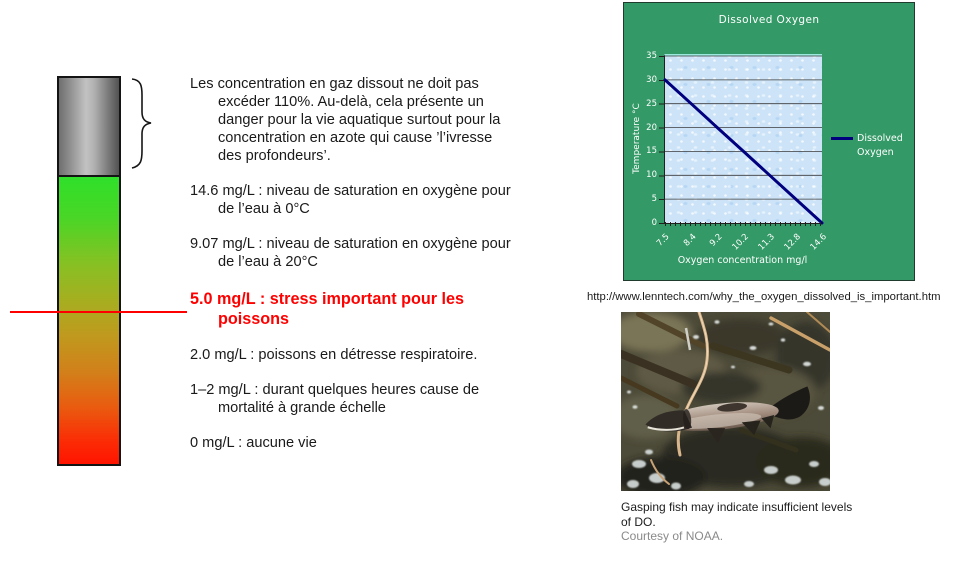  Describe the element at coordinates (672, 536) in the screenshot. I see `photo-credit: Courtesy of NOAA.` at that location.